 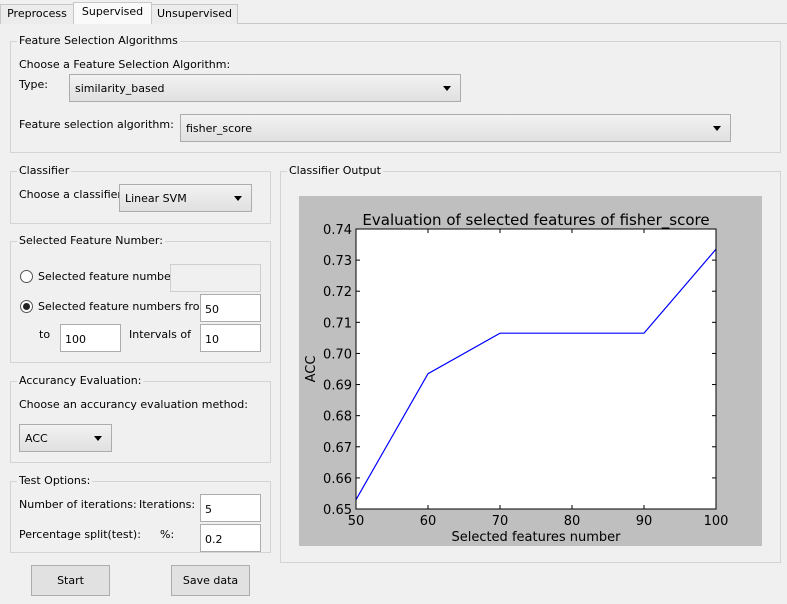 I want to click on type-label: Type:, so click(x=33, y=84).